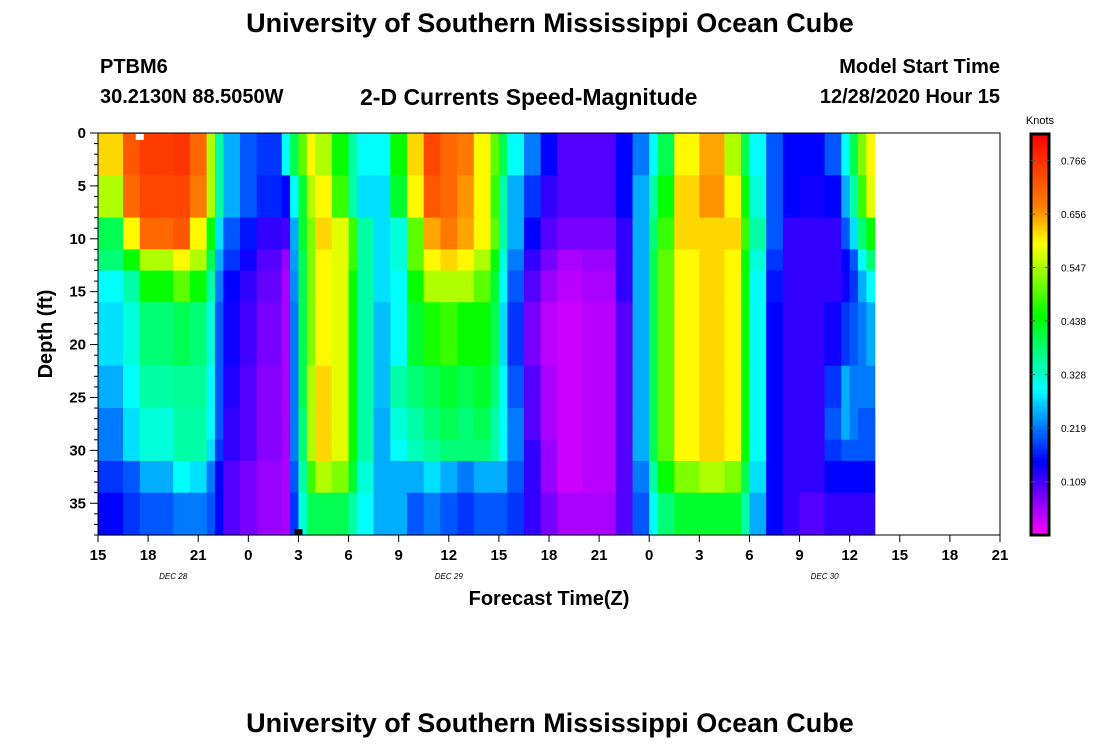  What do you see at coordinates (139, 137) in the screenshot?
I see `top-marker` at bounding box center [139, 137].